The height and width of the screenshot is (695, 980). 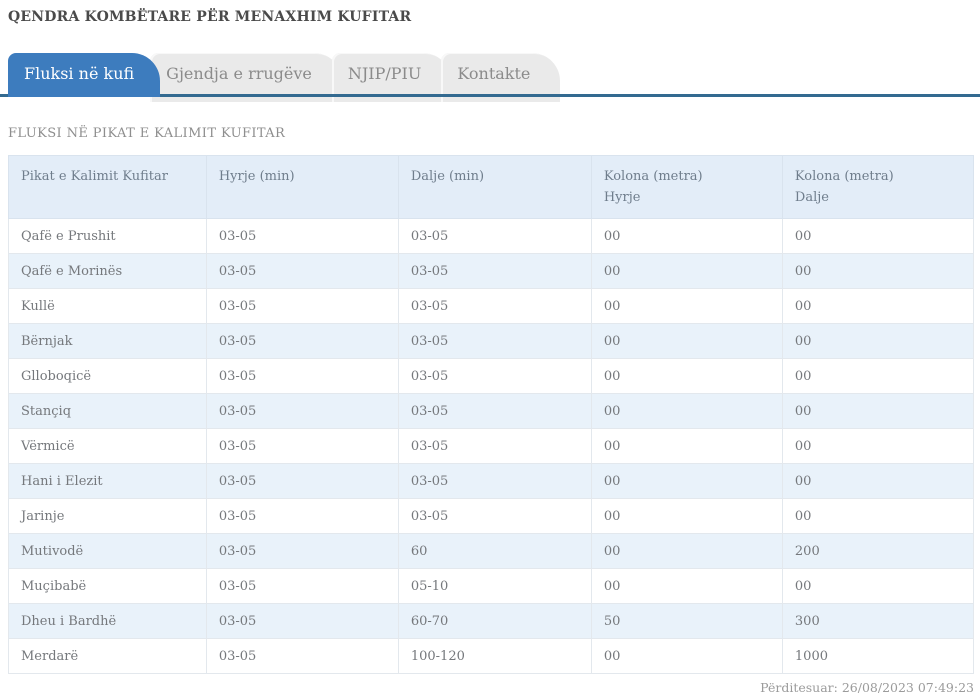 I want to click on table-row: Glloboqicë 03-05 03-05 00 00, so click(x=491, y=376).